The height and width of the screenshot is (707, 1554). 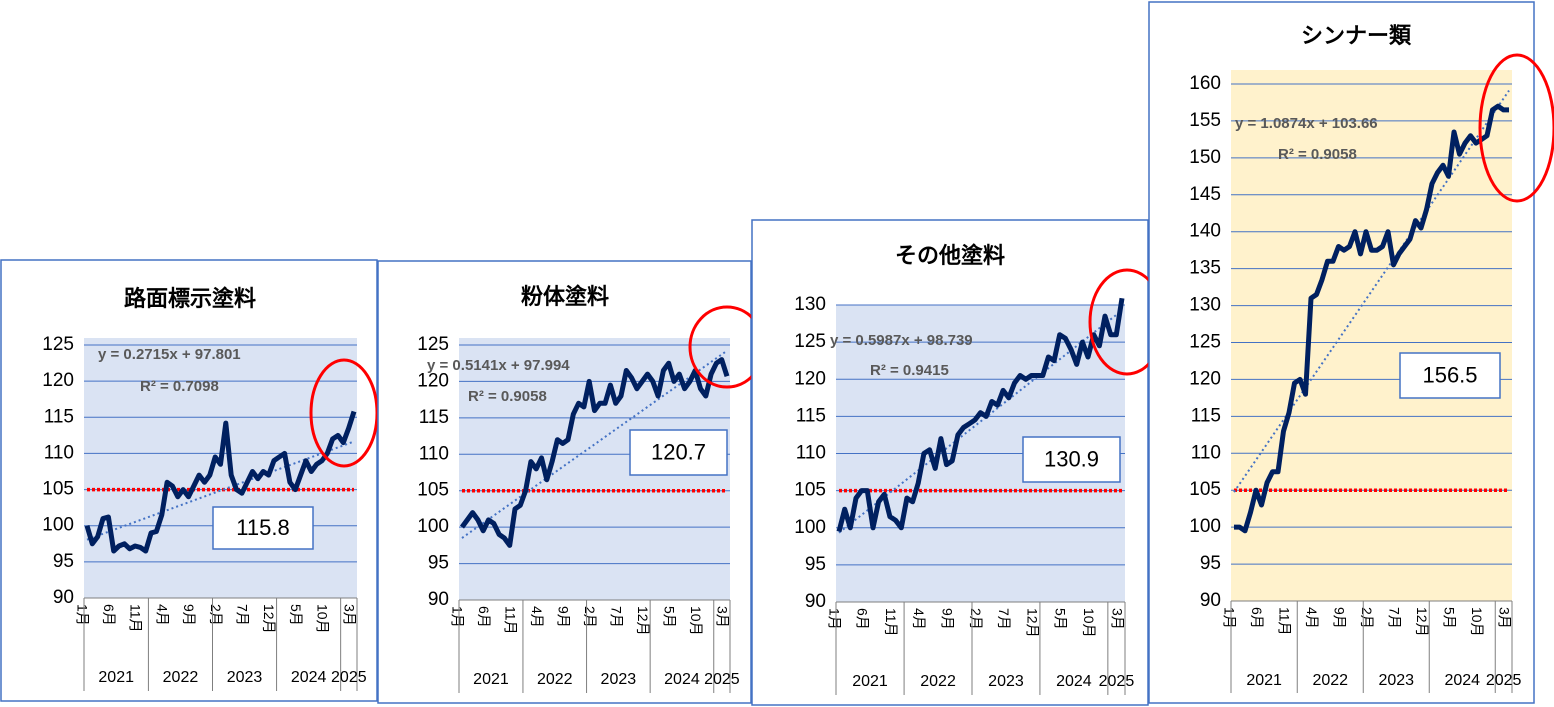 What do you see at coordinates (565, 296) in the screenshot?
I see `chart-title: 粉体塗料` at bounding box center [565, 296].